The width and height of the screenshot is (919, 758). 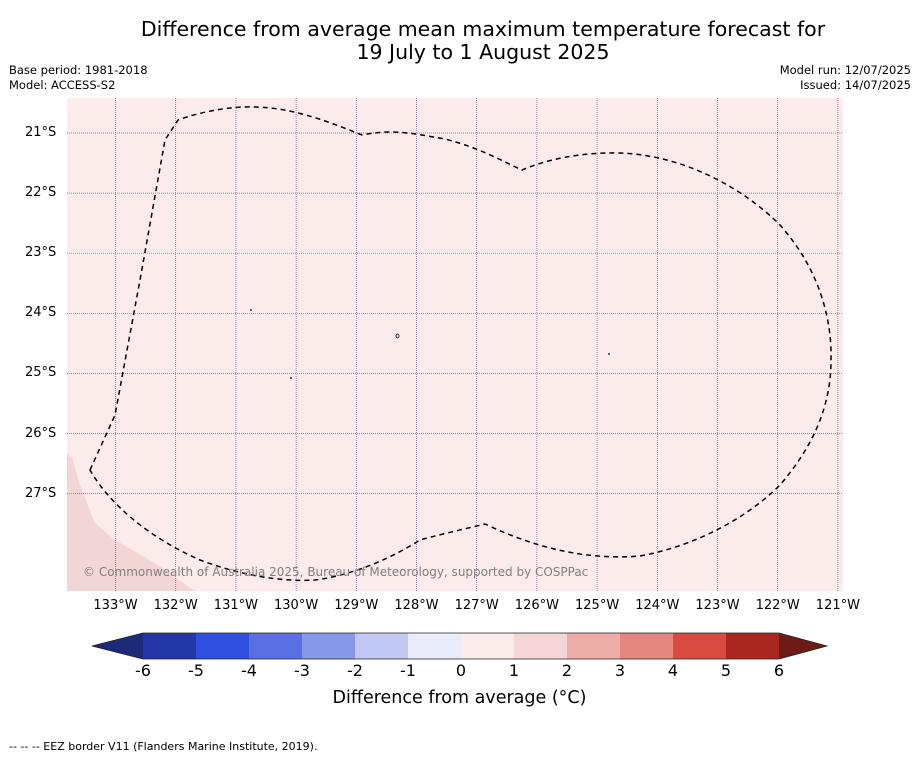 What do you see at coordinates (476, 605) in the screenshot?
I see `longitude-label: 127°W` at bounding box center [476, 605].